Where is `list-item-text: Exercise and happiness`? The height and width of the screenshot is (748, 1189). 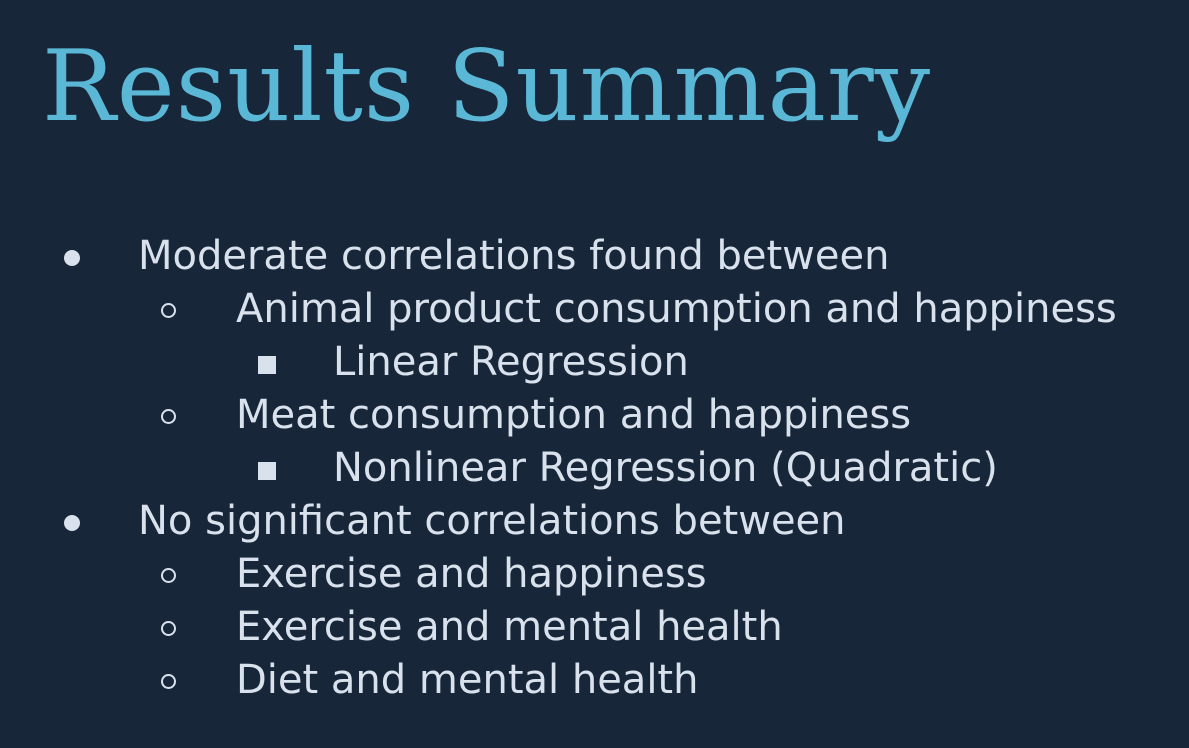 list-item-text: Exercise and happiness is located at coordinates (471, 574).